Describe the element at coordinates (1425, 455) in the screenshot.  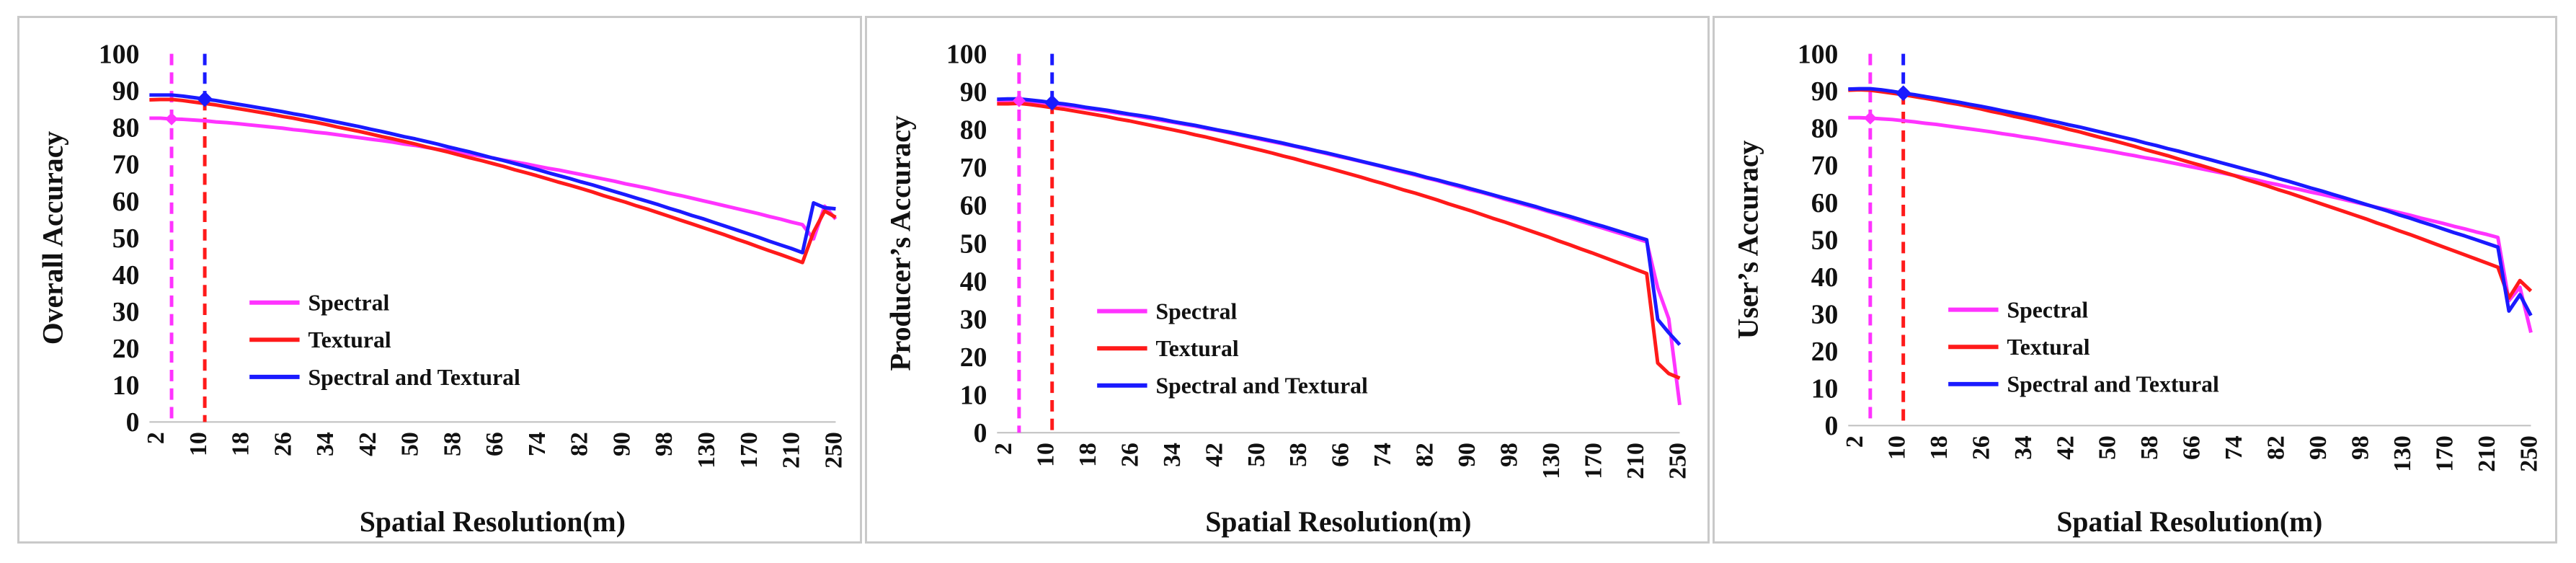
I see `x-tick-label: 82` at that location.